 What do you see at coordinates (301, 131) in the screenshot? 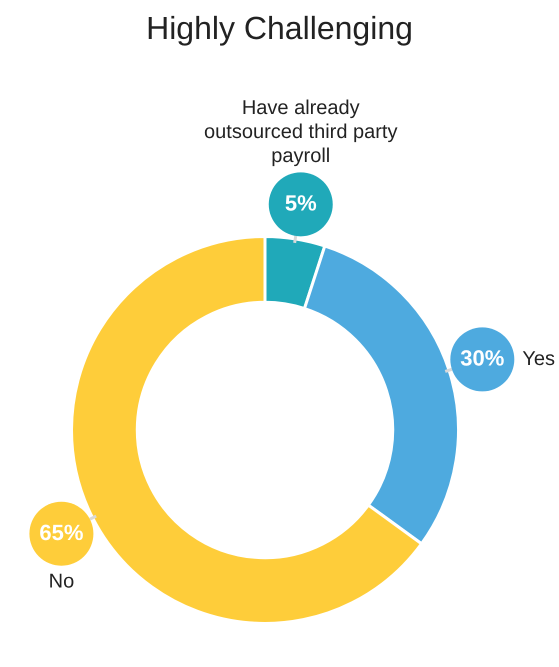
I see `slice-label: Have already outsourced third party payroll` at bounding box center [301, 131].